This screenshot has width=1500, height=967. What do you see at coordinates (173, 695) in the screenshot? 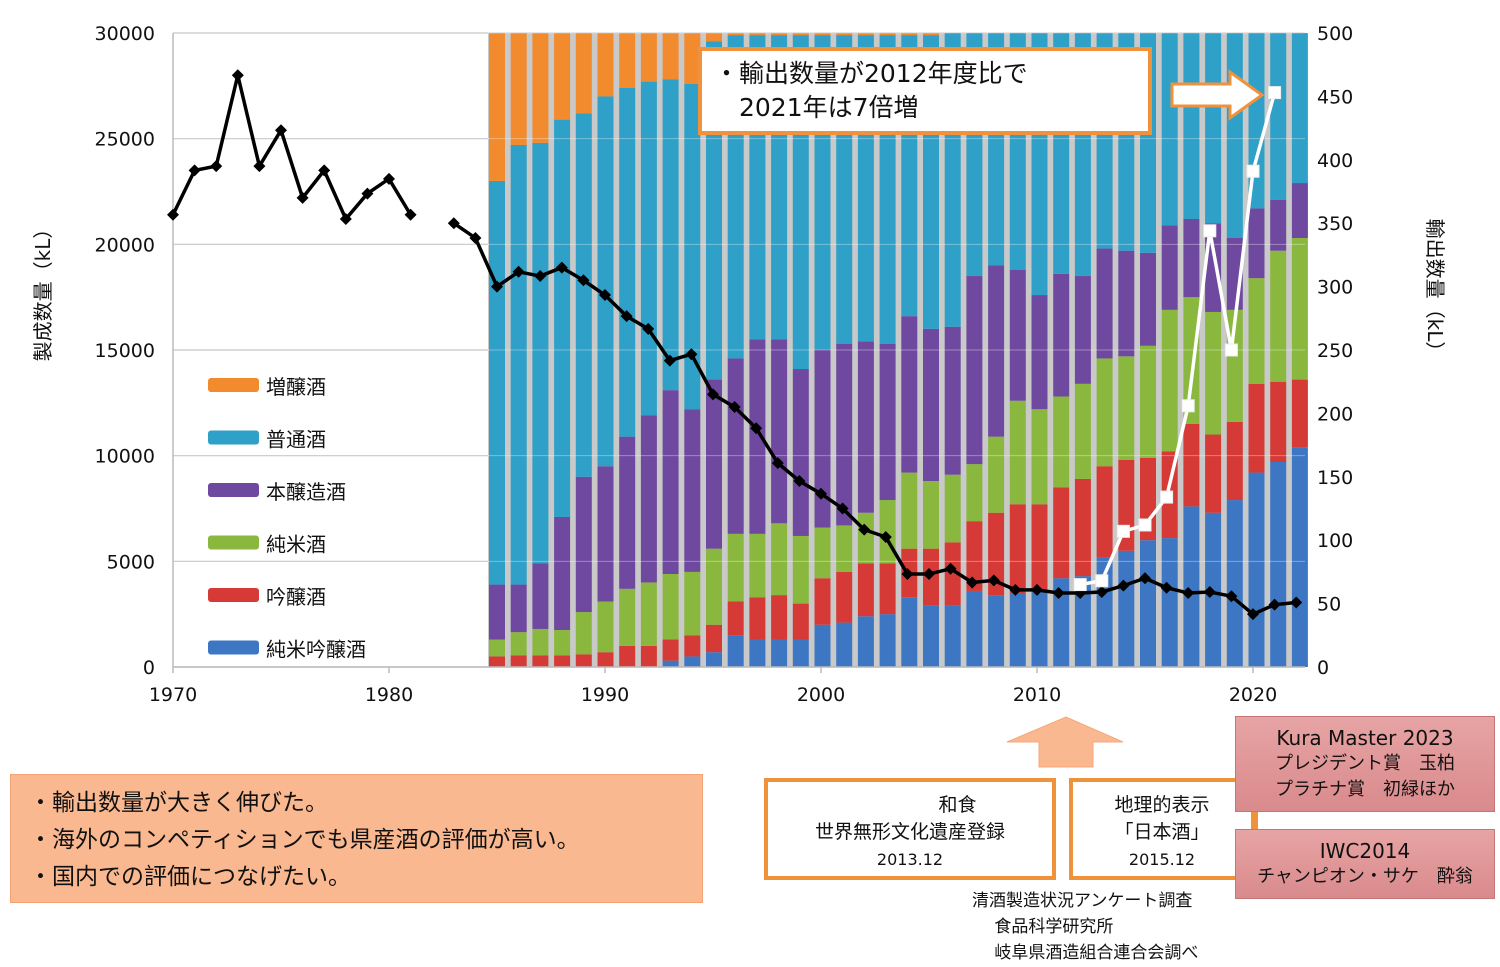
I see `x-tick-label: 1970` at bounding box center [173, 695].